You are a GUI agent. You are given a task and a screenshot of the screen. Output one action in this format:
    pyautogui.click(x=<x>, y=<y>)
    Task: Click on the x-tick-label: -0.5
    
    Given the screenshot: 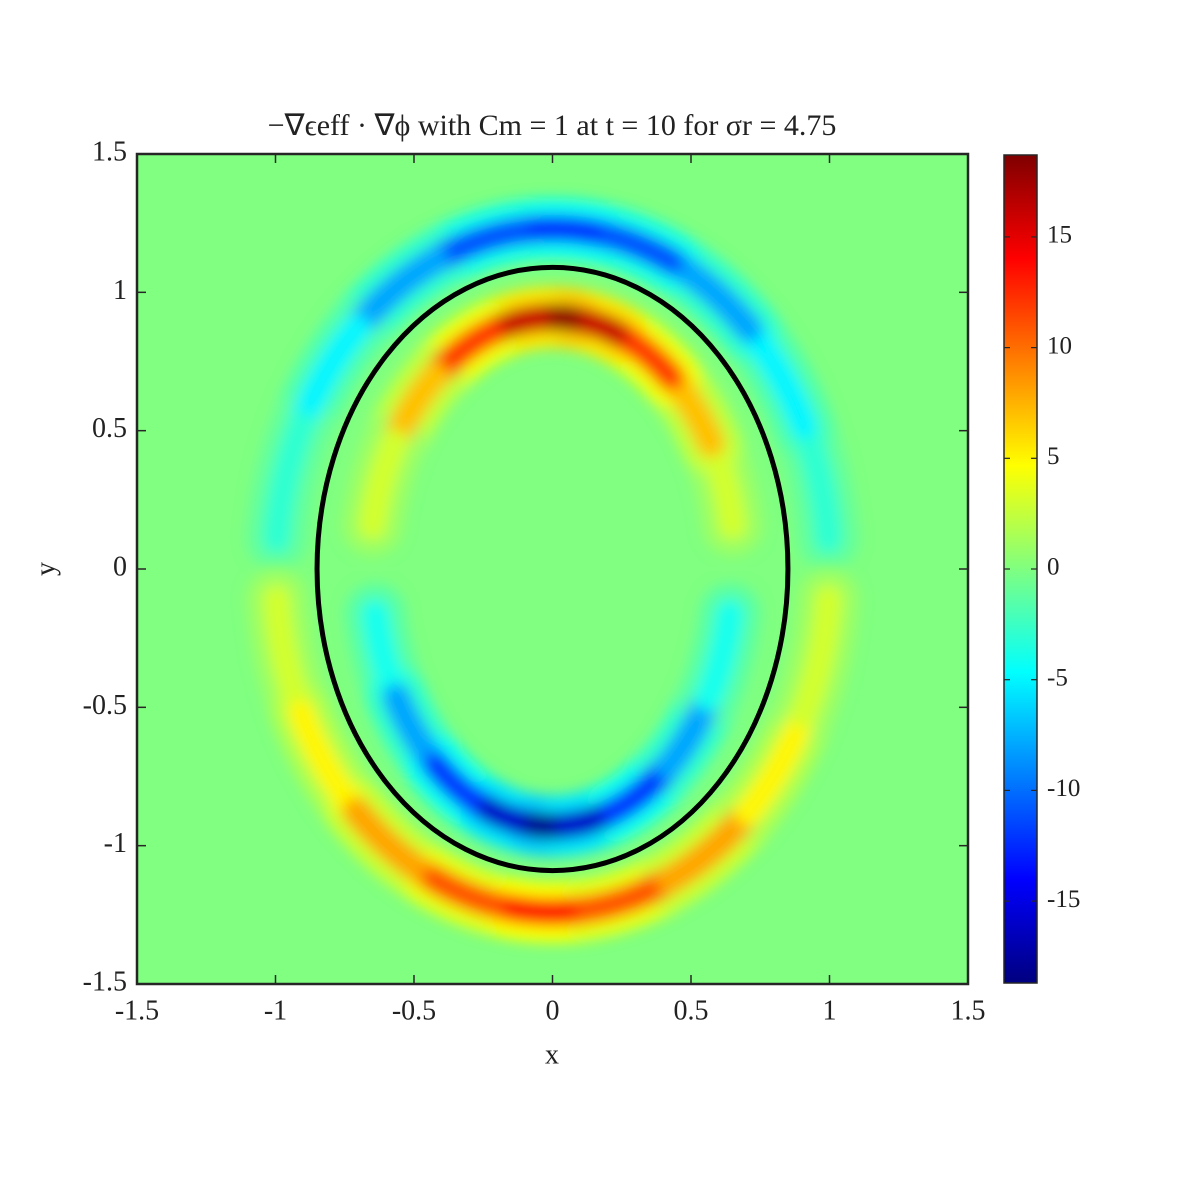 What is the action you would take?
    pyautogui.click(x=414, y=1010)
    